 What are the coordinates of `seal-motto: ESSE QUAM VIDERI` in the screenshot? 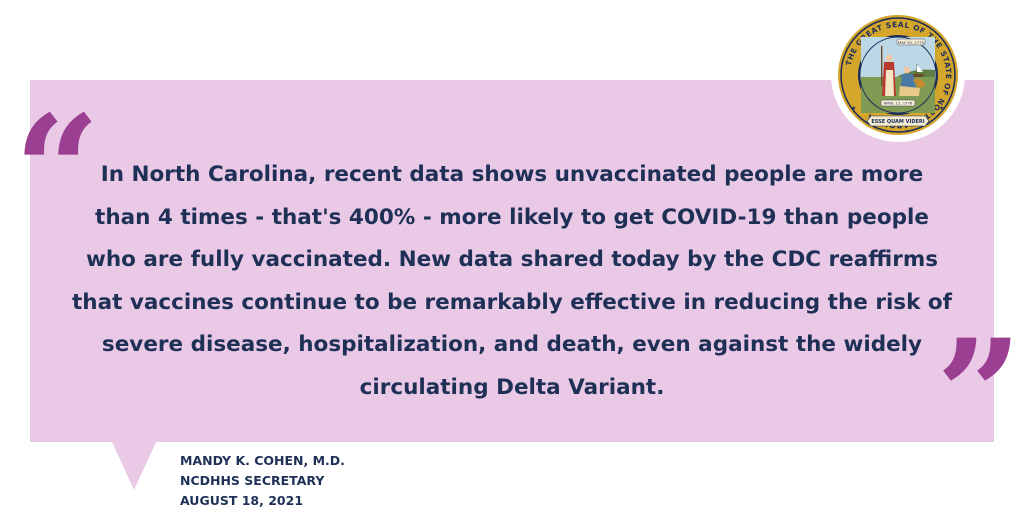 It's located at (897, 122).